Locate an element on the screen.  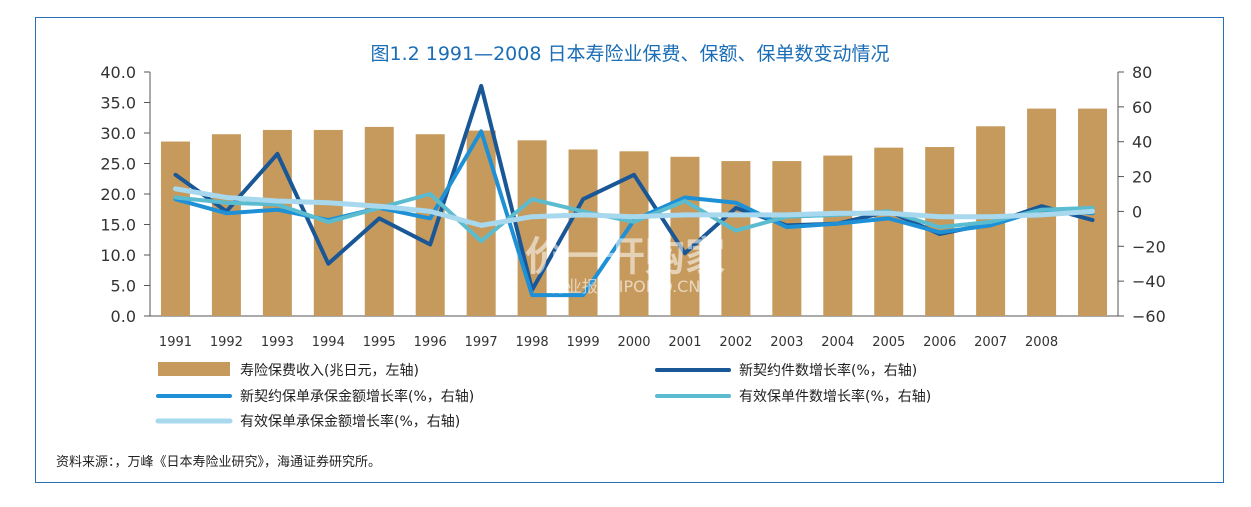
left-tick-label: 40.0 is located at coordinates (118, 72).